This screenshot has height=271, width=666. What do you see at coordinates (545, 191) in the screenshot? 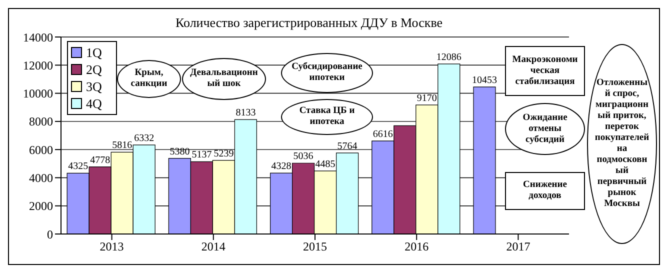
I see `annotation: Снижение доходов` at bounding box center [545, 191].